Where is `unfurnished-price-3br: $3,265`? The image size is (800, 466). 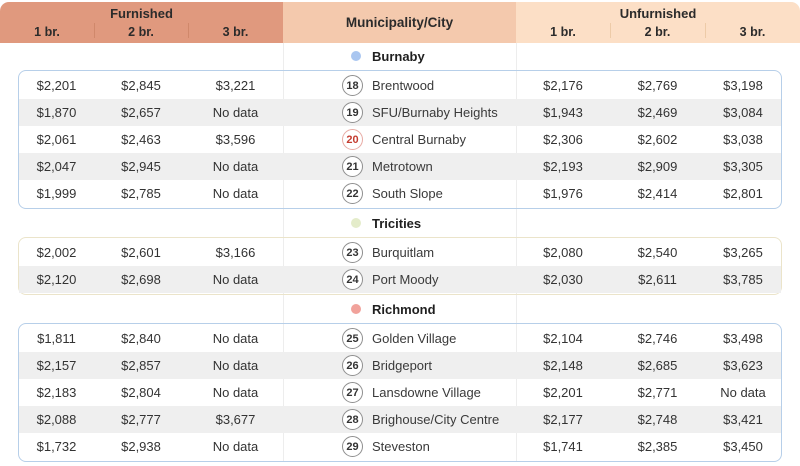 unfurnished-price-3br: $3,265 is located at coordinates (743, 252).